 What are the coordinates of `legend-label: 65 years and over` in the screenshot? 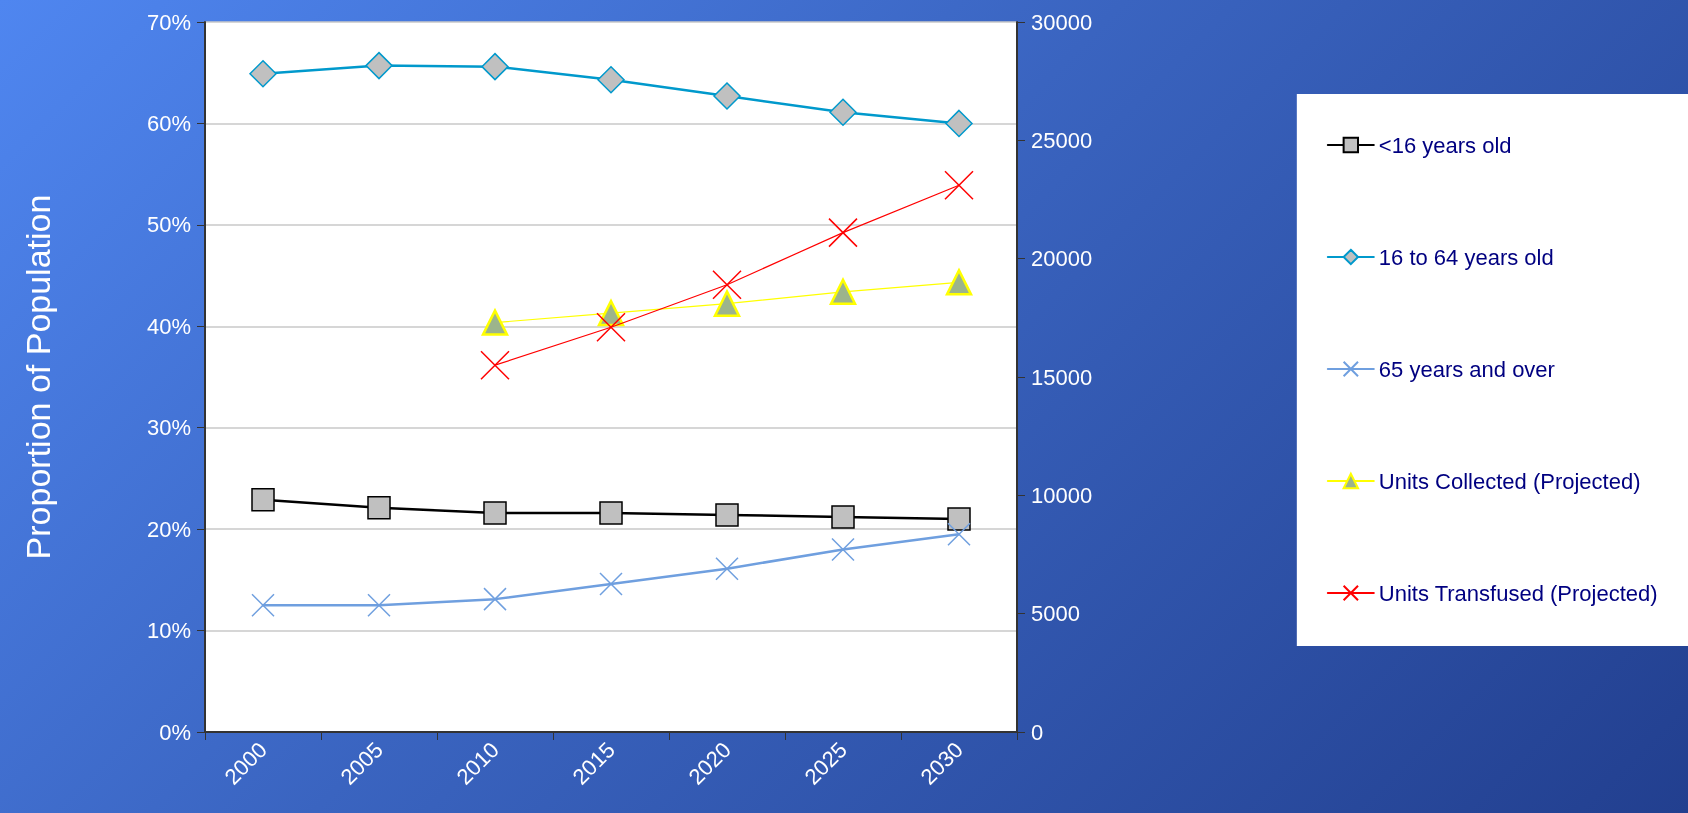 It's located at (1466, 369).